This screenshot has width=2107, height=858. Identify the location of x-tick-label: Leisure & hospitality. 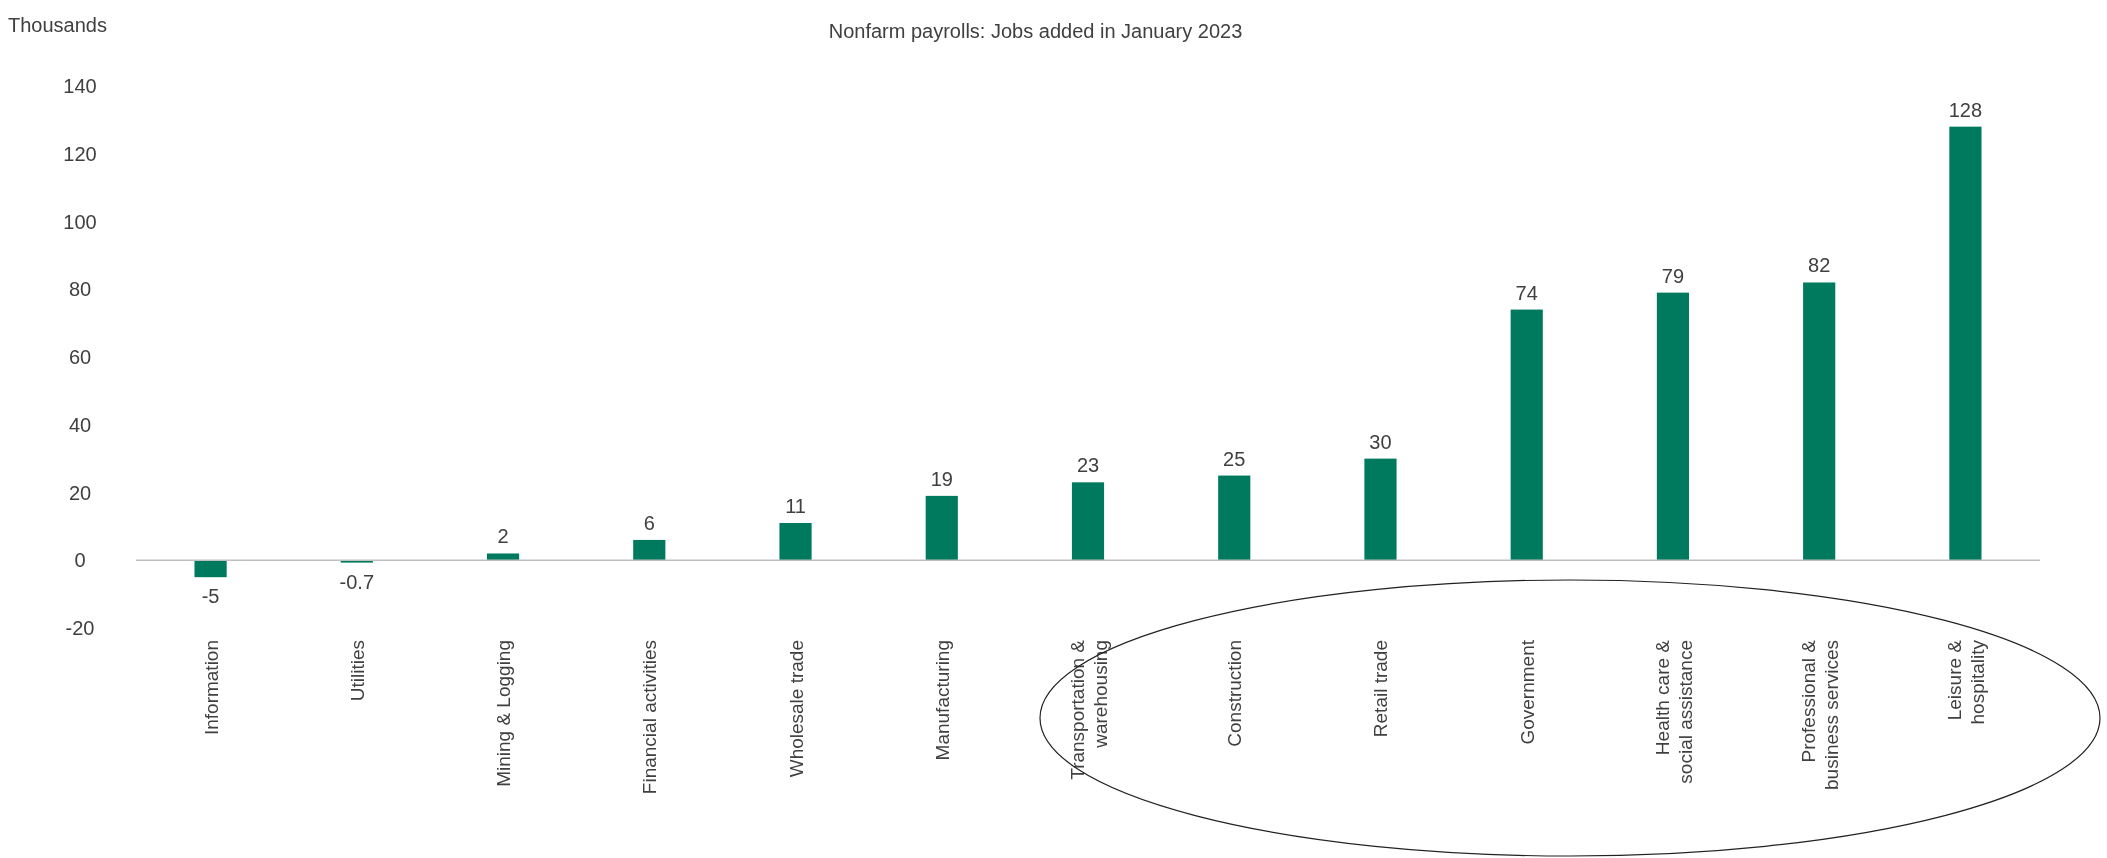
(1966, 682).